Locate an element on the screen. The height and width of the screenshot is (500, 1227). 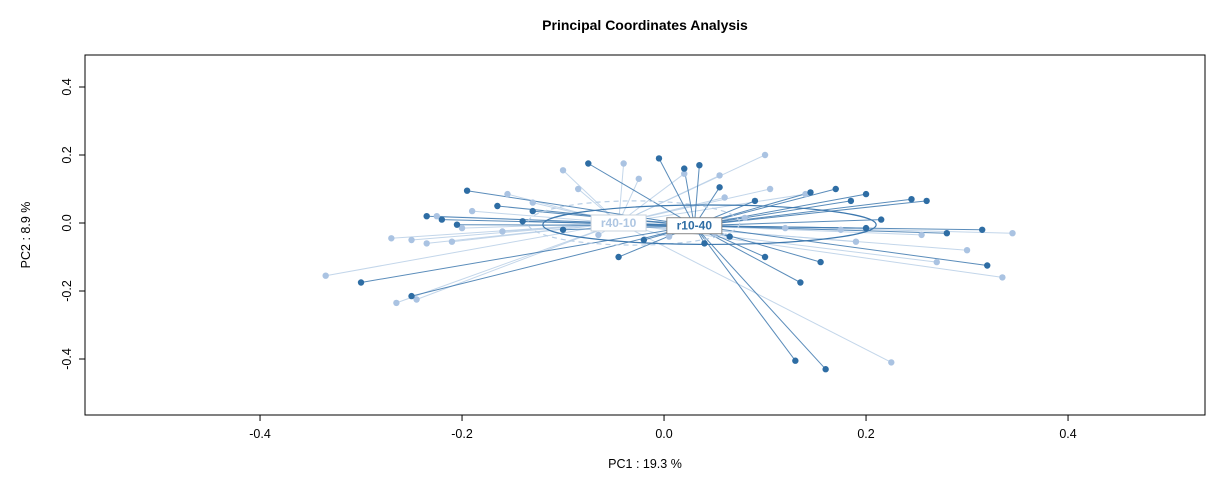
y-axis-label: PC2 : 8.9 % is located at coordinates (26, 235).